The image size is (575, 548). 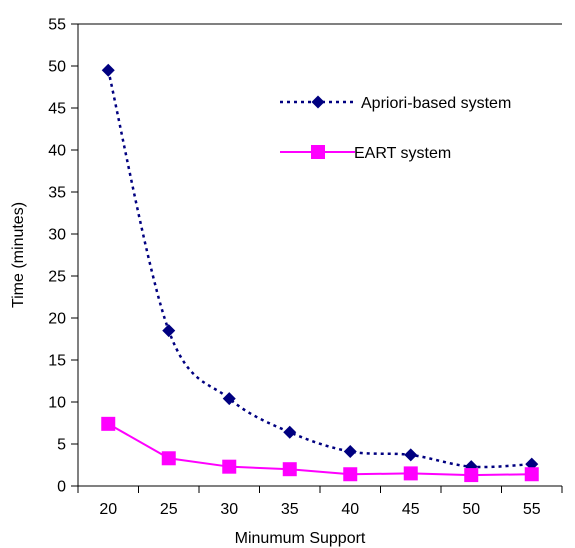 I want to click on legend: Apriori-based system EART system, so click(x=395, y=128).